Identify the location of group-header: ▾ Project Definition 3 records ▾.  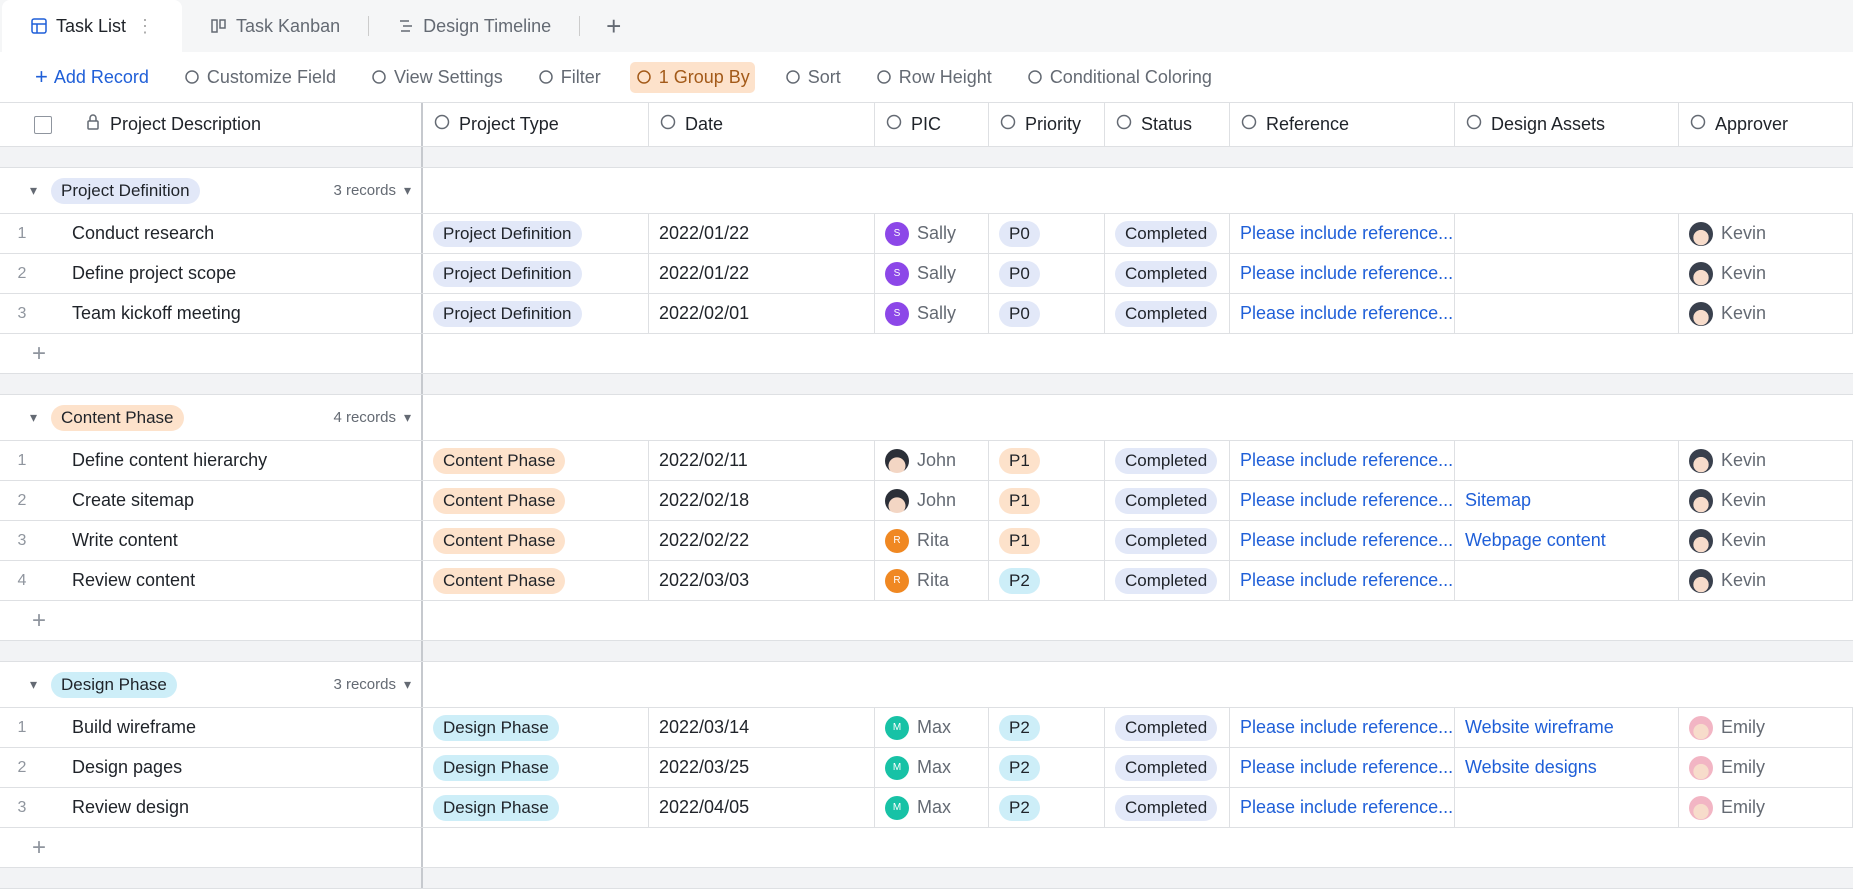
(926, 191).